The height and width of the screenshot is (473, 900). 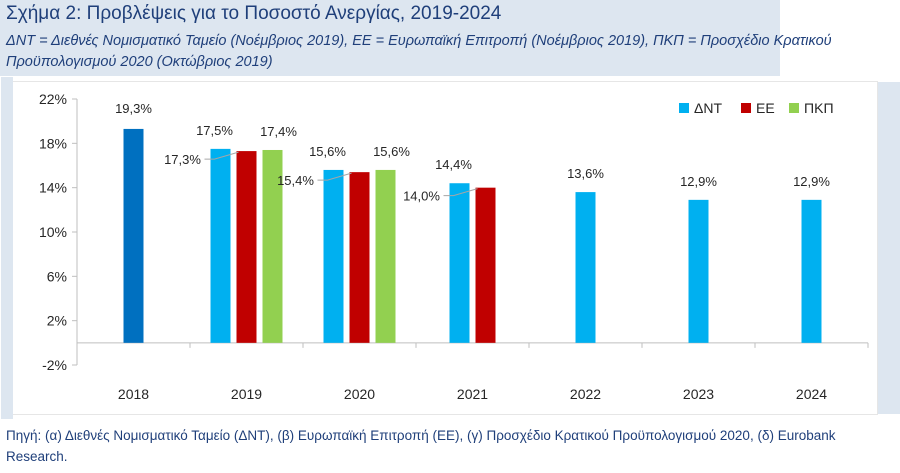 What do you see at coordinates (53, 99) in the screenshot?
I see `y-tick-label: 22%` at bounding box center [53, 99].